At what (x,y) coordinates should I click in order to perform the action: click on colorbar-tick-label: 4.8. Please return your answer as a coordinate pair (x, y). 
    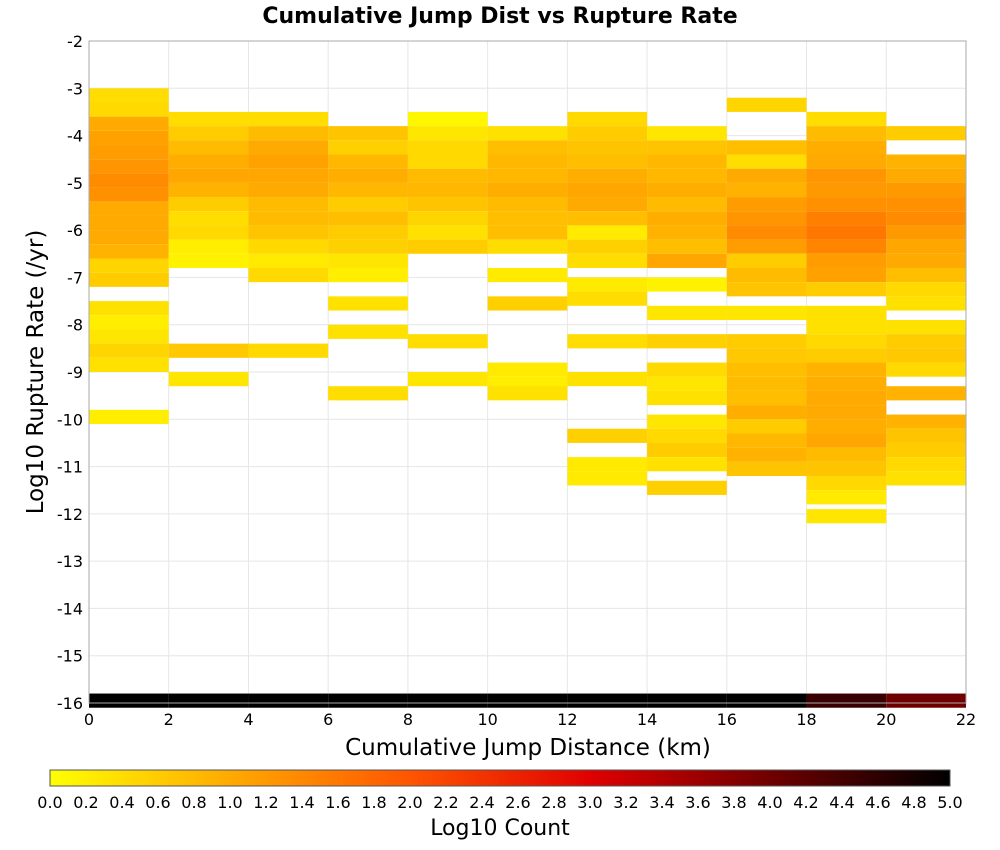
    Looking at the image, I should click on (913, 802).